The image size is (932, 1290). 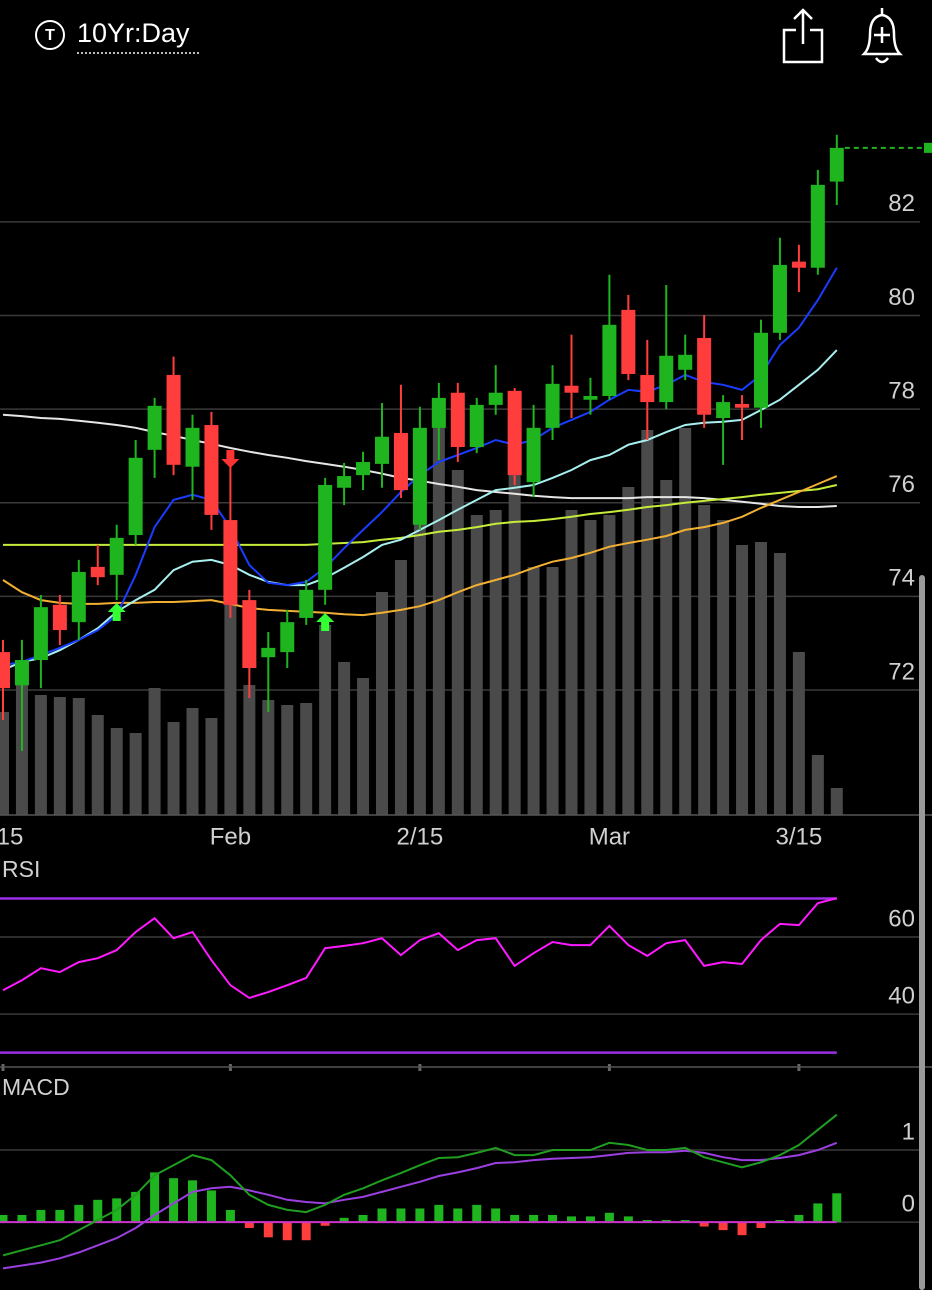 I want to click on panel-title: RSI, so click(x=21, y=869).